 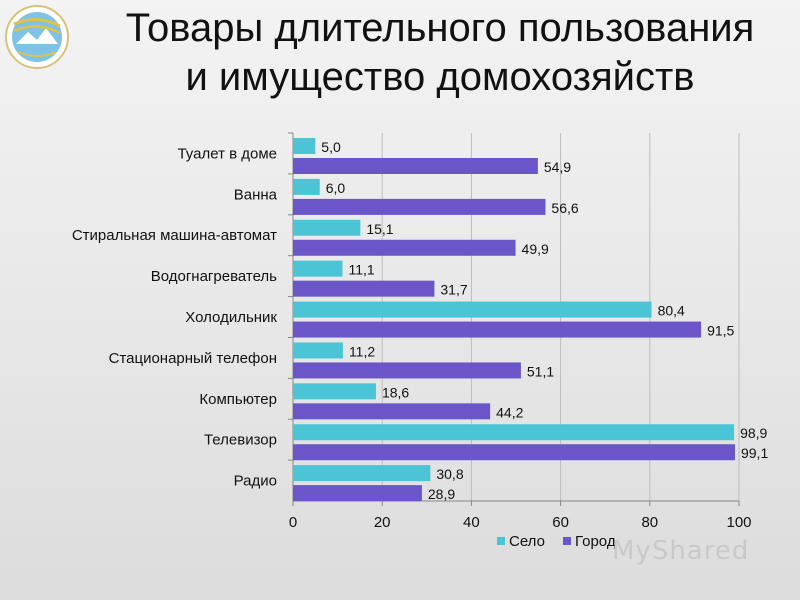 What do you see at coordinates (720, 331) in the screenshot?
I see `data-label: 91,5` at bounding box center [720, 331].